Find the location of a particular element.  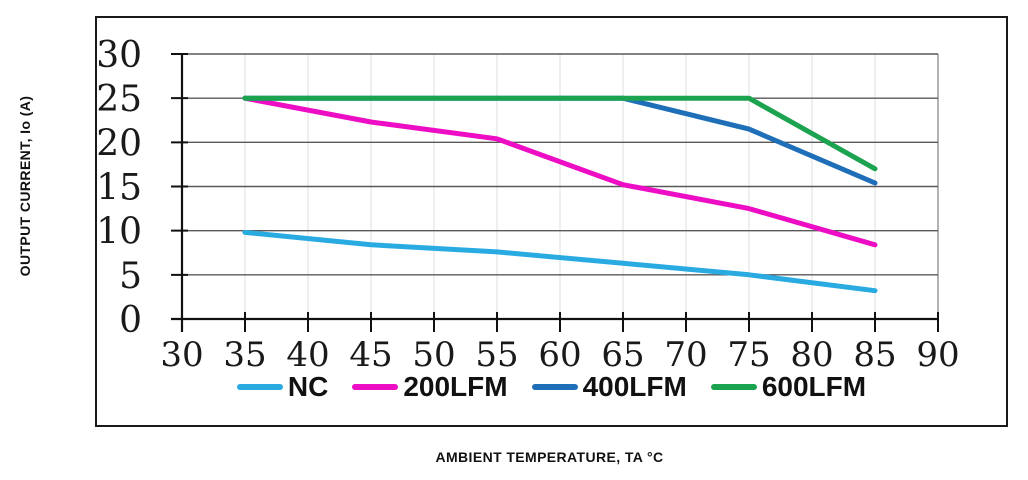

y-tick-label-15: 15 is located at coordinates (119, 188).